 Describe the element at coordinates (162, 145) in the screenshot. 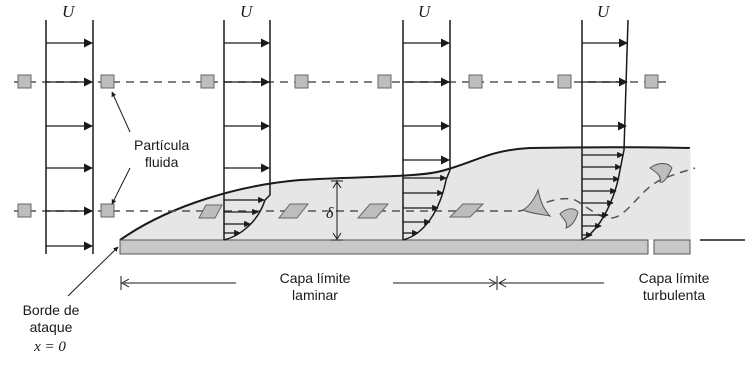

I see `fluid-particle-label-line1: Partícula` at that location.